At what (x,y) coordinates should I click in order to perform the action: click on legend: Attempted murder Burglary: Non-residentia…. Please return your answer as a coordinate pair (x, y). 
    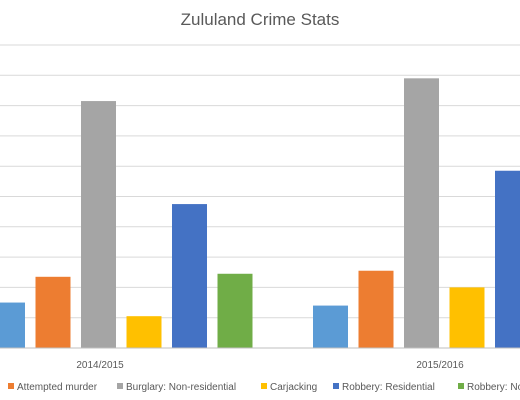
    Looking at the image, I should click on (264, 387).